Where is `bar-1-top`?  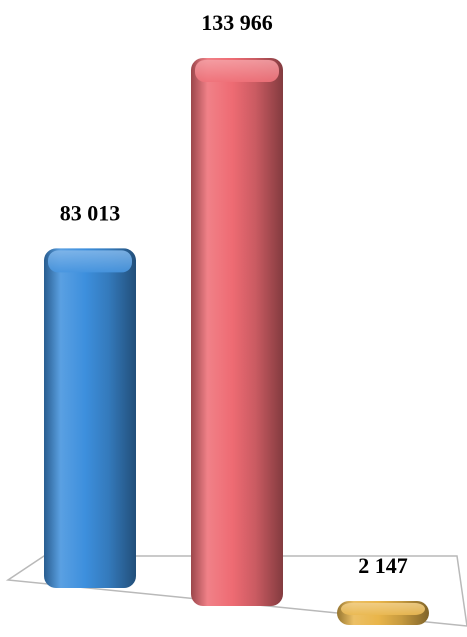 bar-1-top is located at coordinates (90, 261).